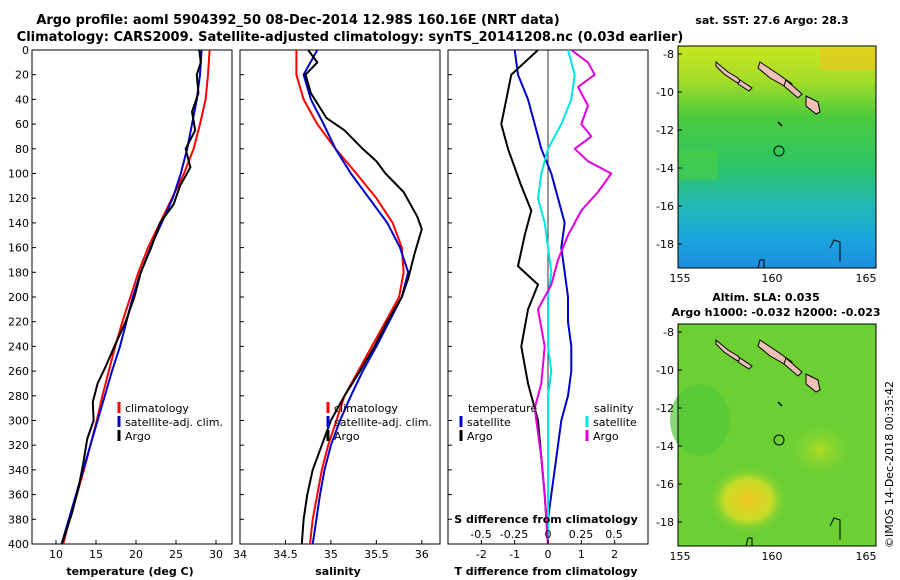  Describe the element at coordinates (514, 534) in the screenshot. I see `s-tick-label: -0.25` at that location.